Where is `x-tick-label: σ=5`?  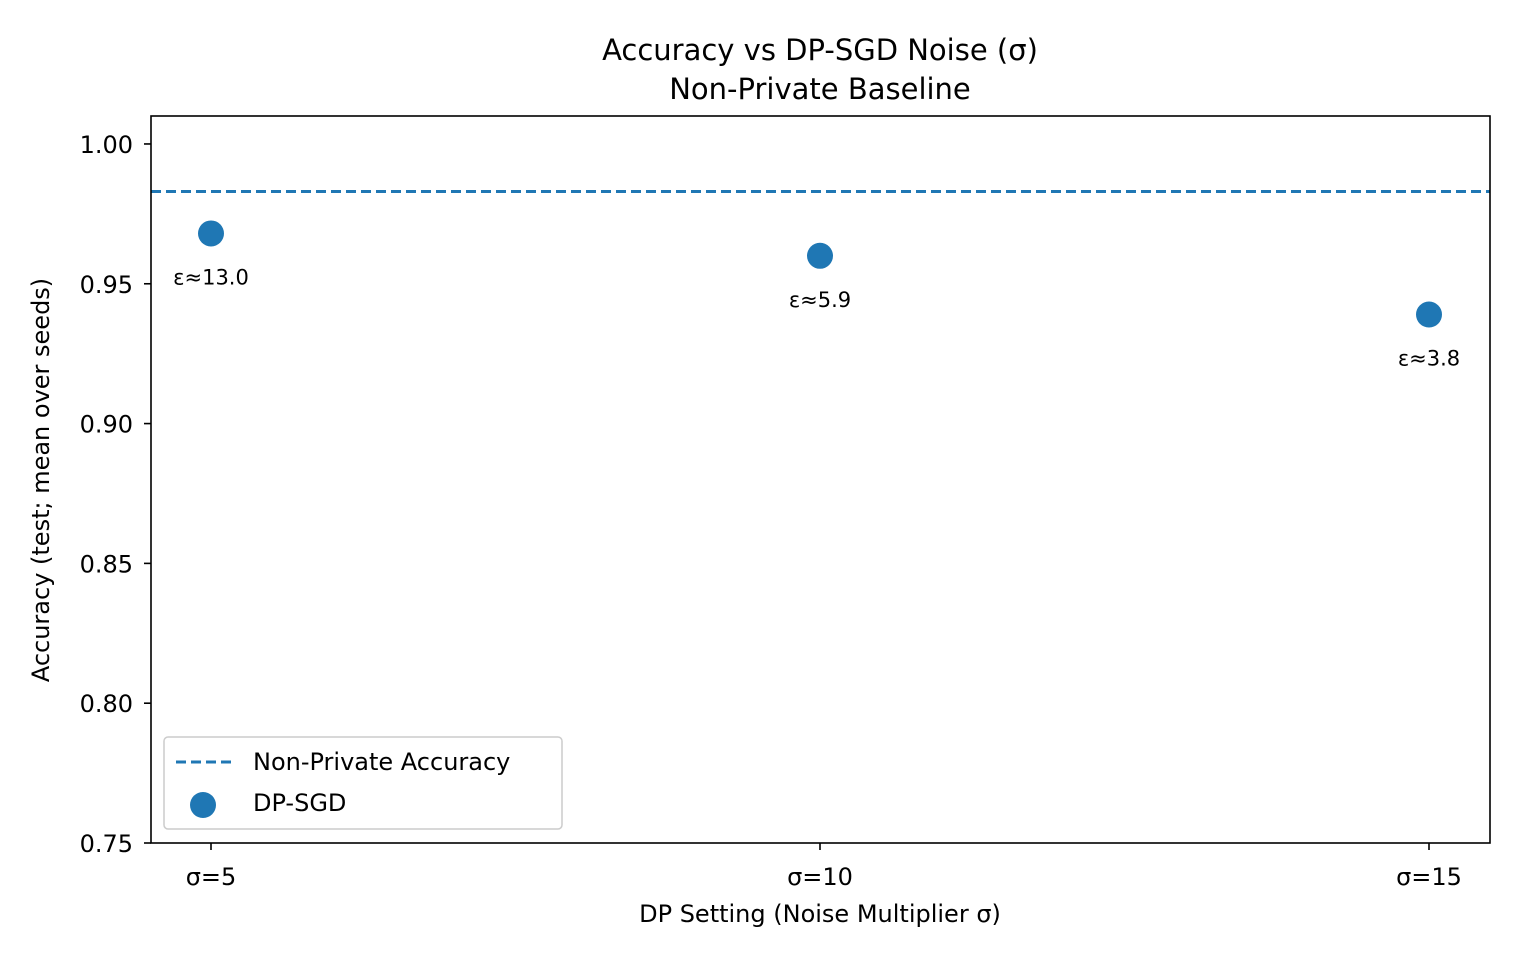 x-tick-label: σ=5 is located at coordinates (211, 877).